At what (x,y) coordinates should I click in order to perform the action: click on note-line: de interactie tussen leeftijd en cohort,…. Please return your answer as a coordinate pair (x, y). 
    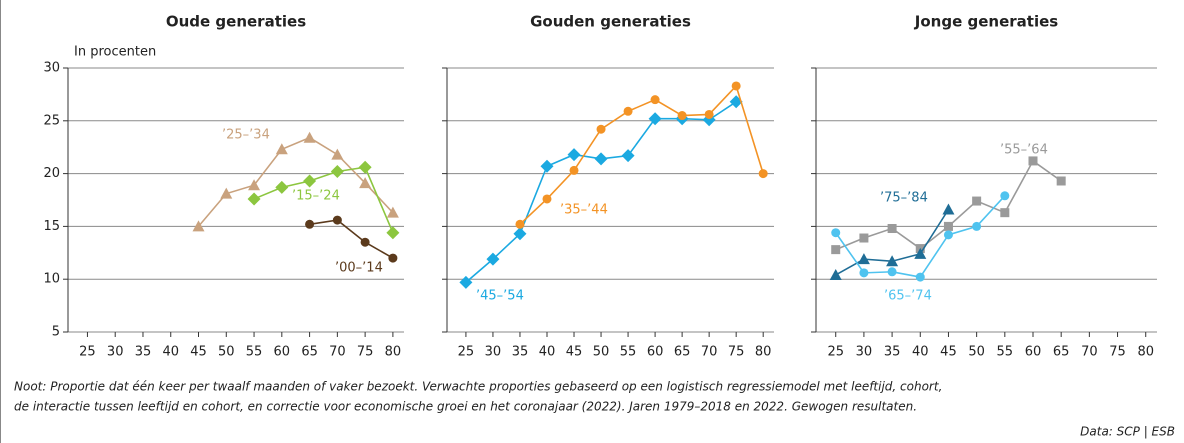
    Looking at the image, I should click on (465, 407).